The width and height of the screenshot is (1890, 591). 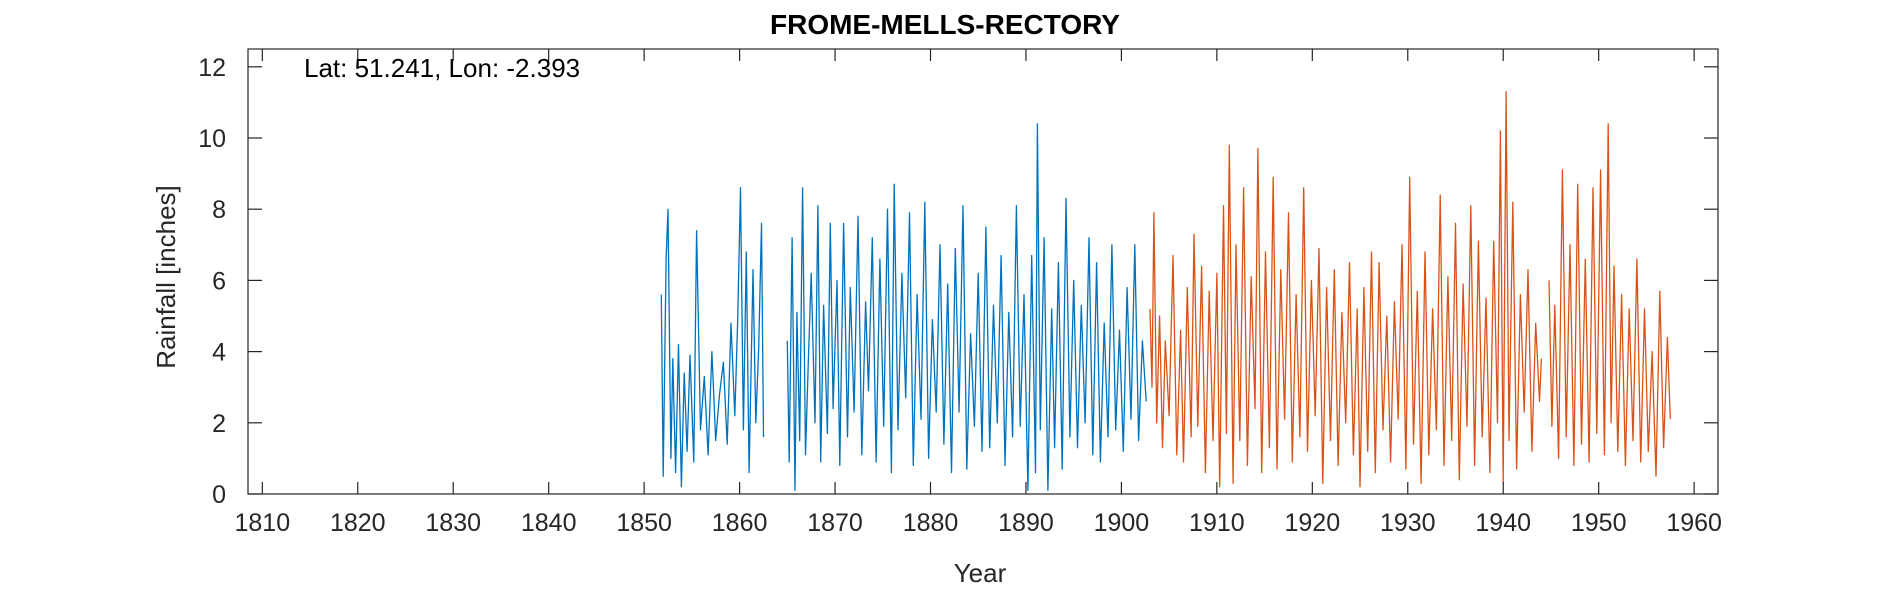 I want to click on x-tick-label: 1930, so click(x=1408, y=523).